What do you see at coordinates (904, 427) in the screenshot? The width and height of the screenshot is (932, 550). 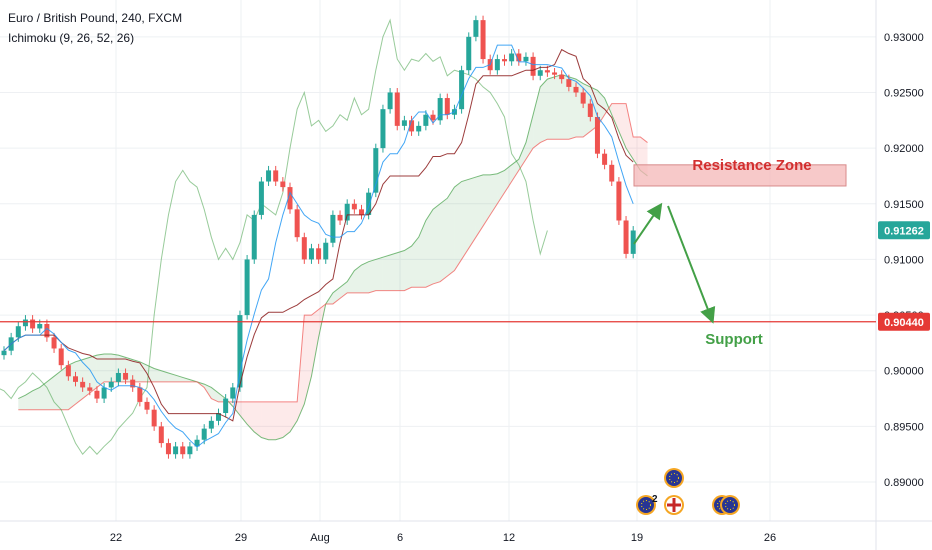 I see `price-tick-label: 0.89500` at bounding box center [904, 427].